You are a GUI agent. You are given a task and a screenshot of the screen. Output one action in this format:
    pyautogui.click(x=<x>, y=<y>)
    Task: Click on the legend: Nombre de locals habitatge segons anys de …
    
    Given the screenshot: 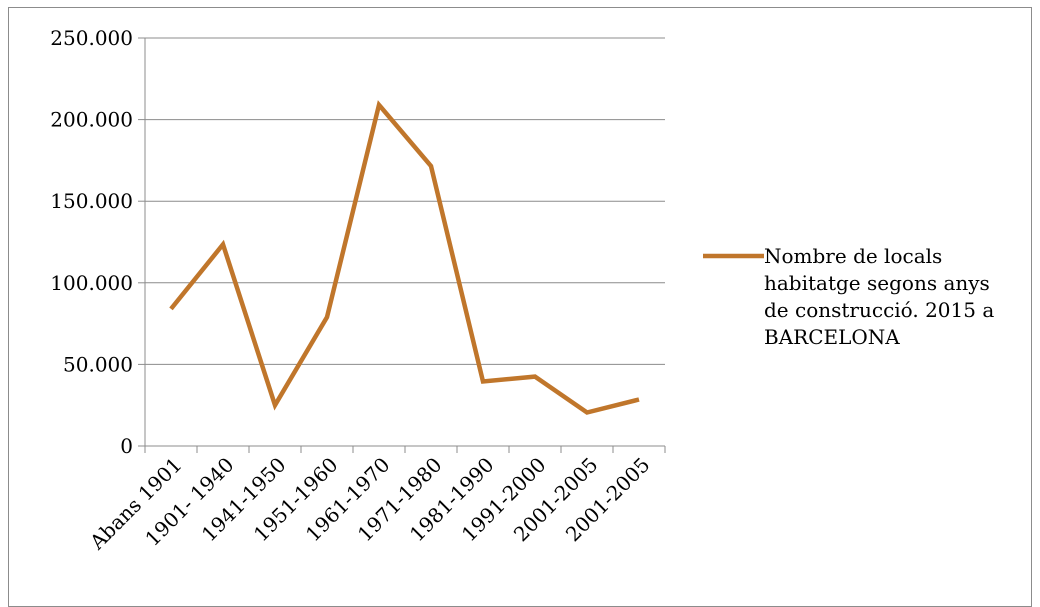 What is the action you would take?
    pyautogui.click(x=848, y=296)
    